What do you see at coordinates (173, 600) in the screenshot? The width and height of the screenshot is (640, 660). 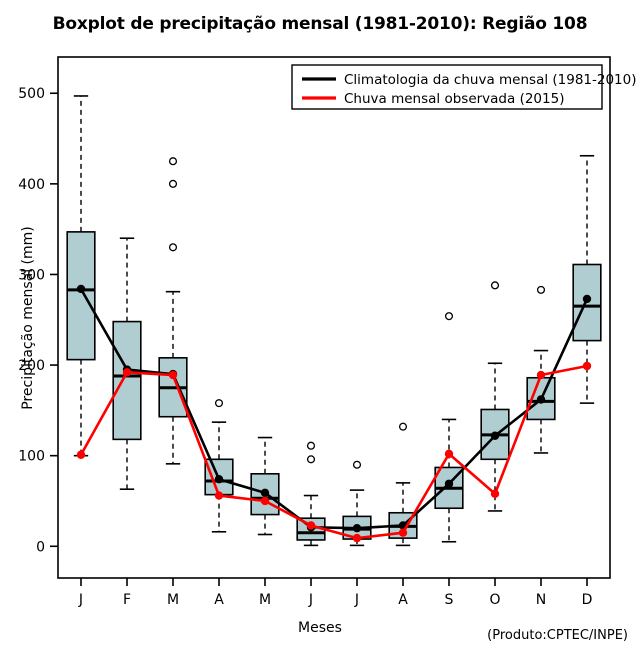 I see `x-tick-label-2: M` at bounding box center [173, 600].